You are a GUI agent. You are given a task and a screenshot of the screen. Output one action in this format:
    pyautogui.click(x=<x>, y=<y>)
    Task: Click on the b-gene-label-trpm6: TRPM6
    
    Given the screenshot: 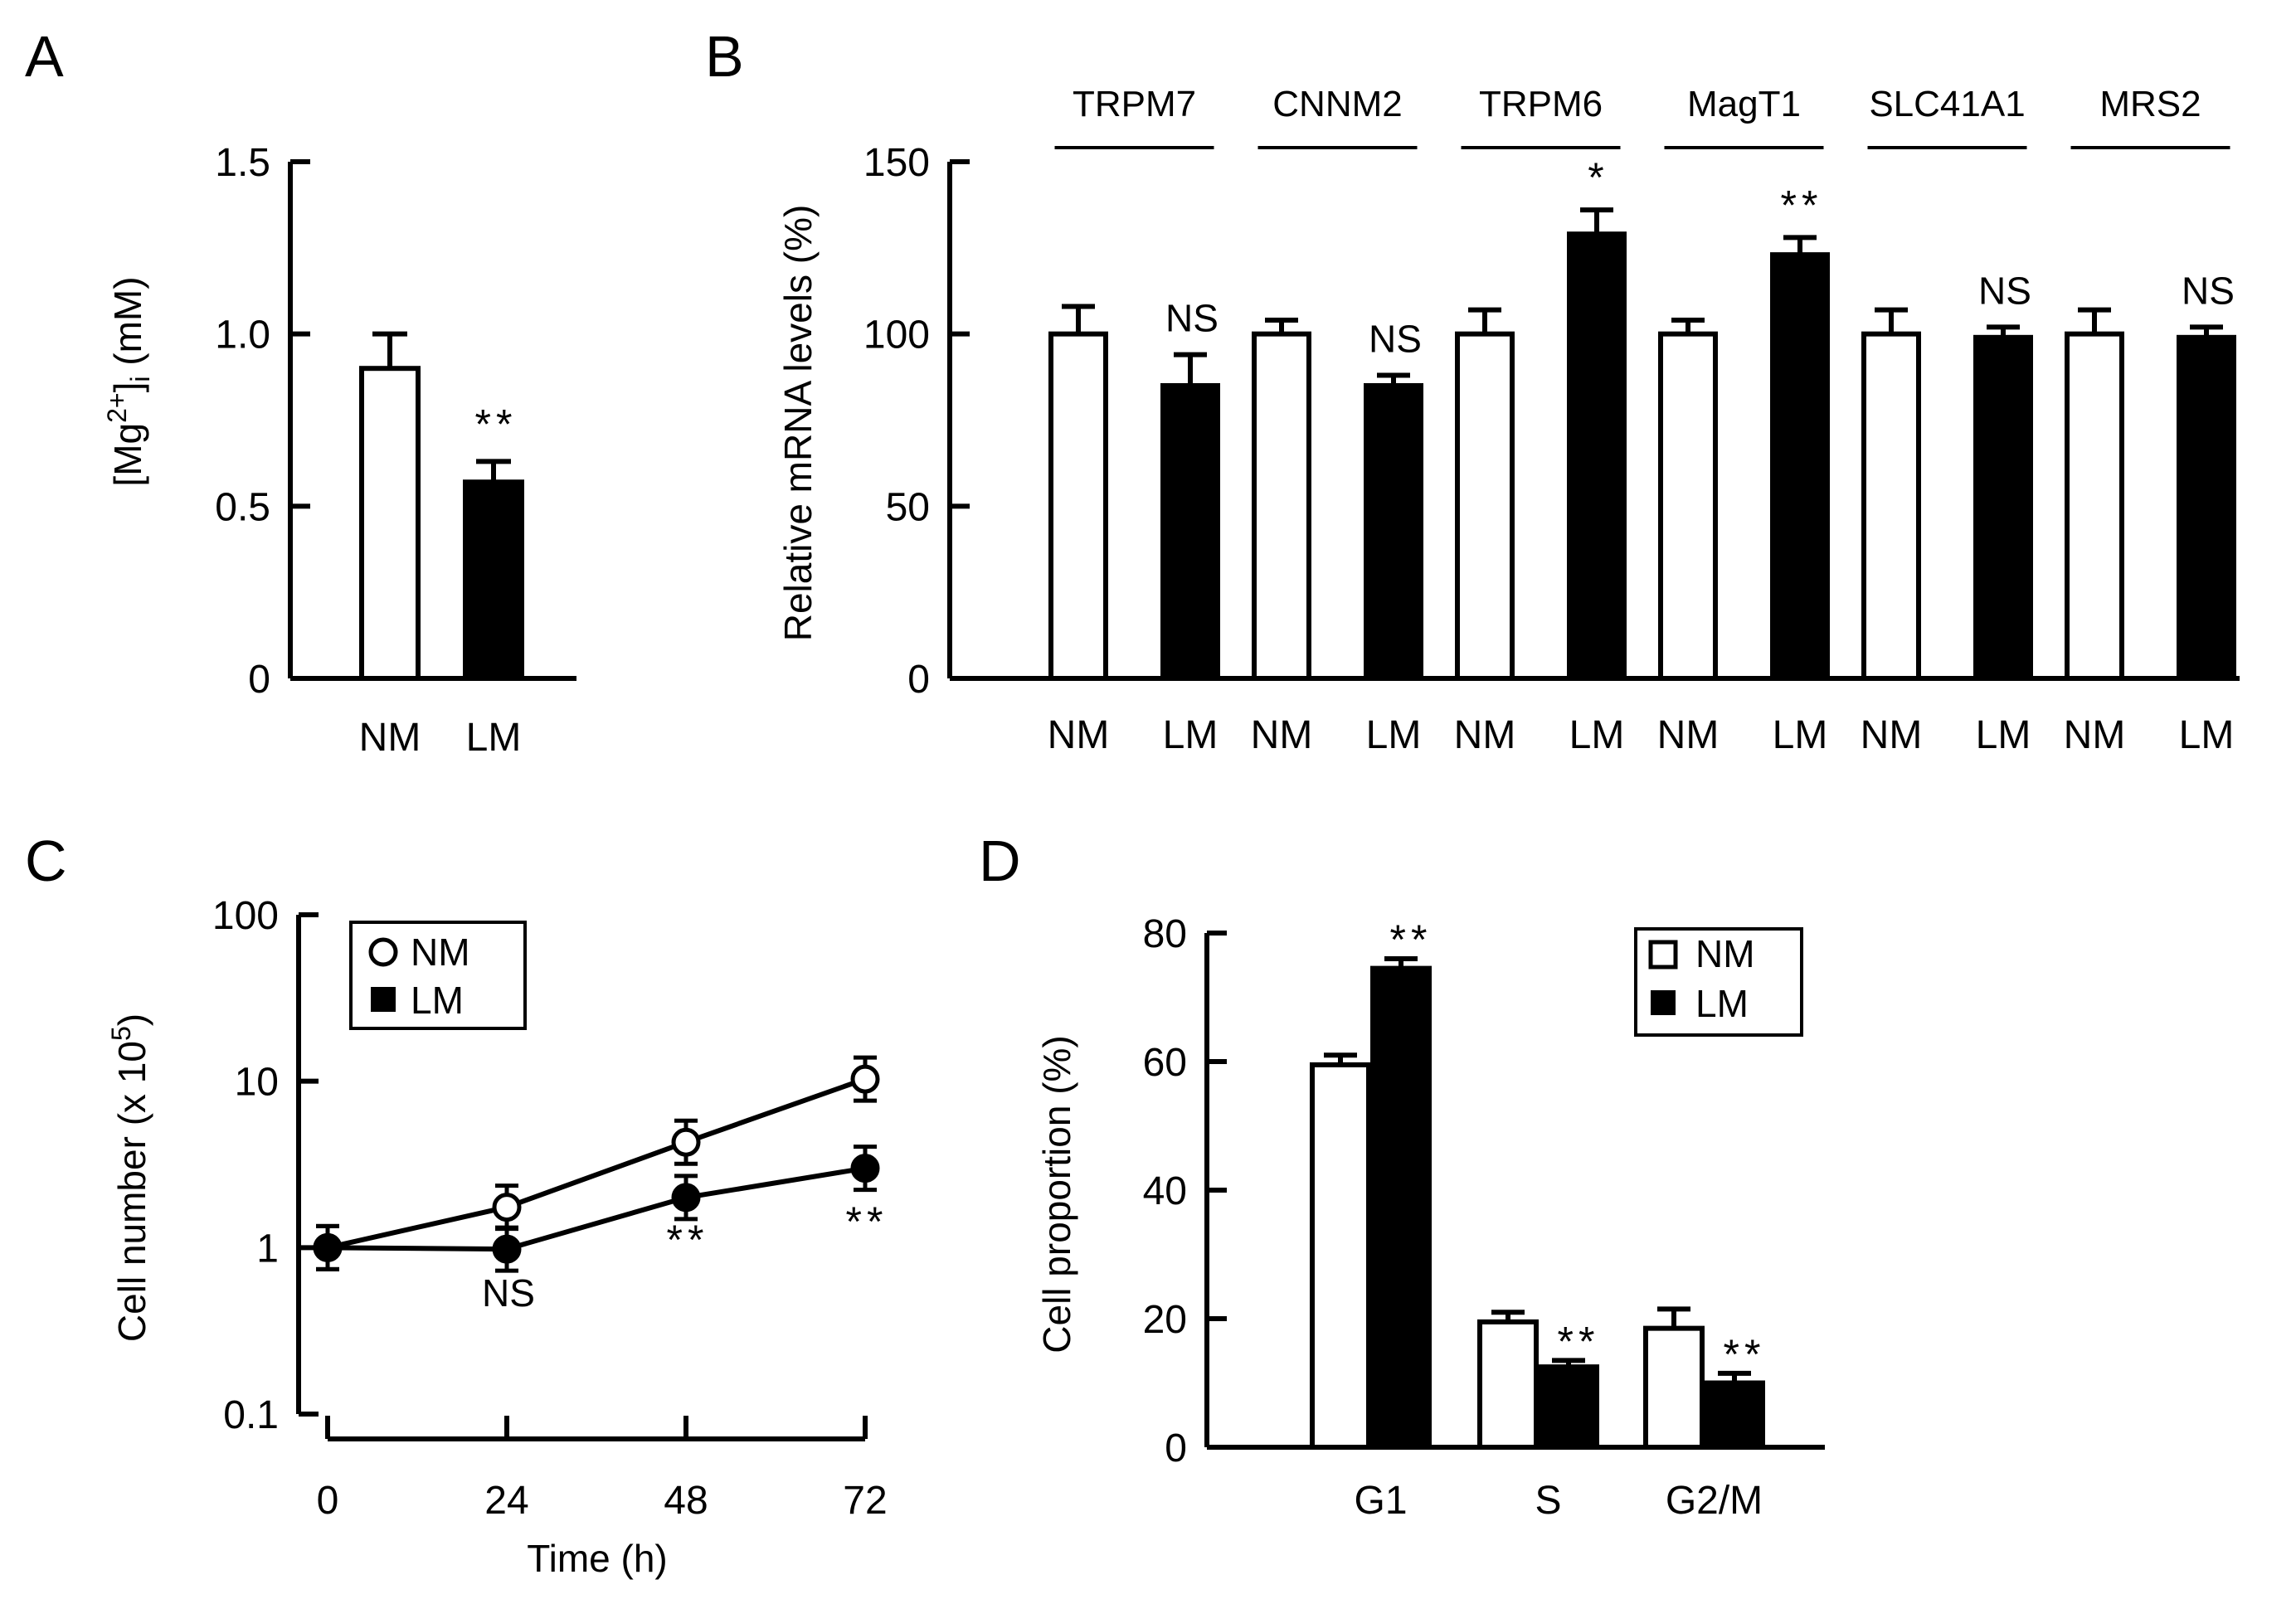 What is the action you would take?
    pyautogui.click(x=1541, y=104)
    